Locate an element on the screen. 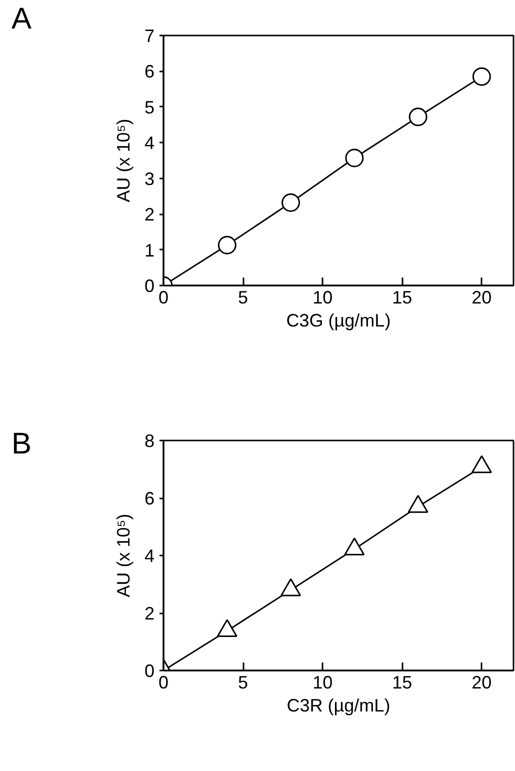 The height and width of the screenshot is (771, 515). y-tick-label: 3 is located at coordinates (149, 178).